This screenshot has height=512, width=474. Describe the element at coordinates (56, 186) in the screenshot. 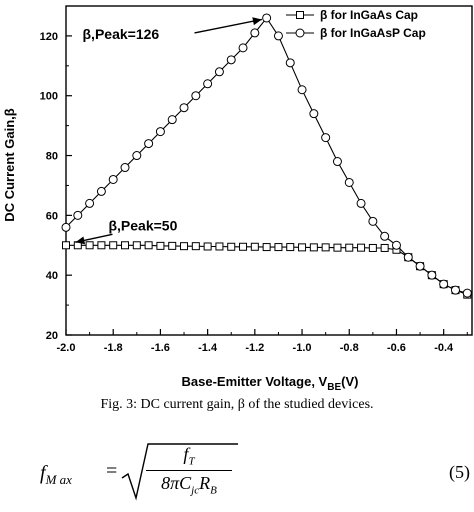

I see `y-axis: 20 40 60 80 100 120` at that location.